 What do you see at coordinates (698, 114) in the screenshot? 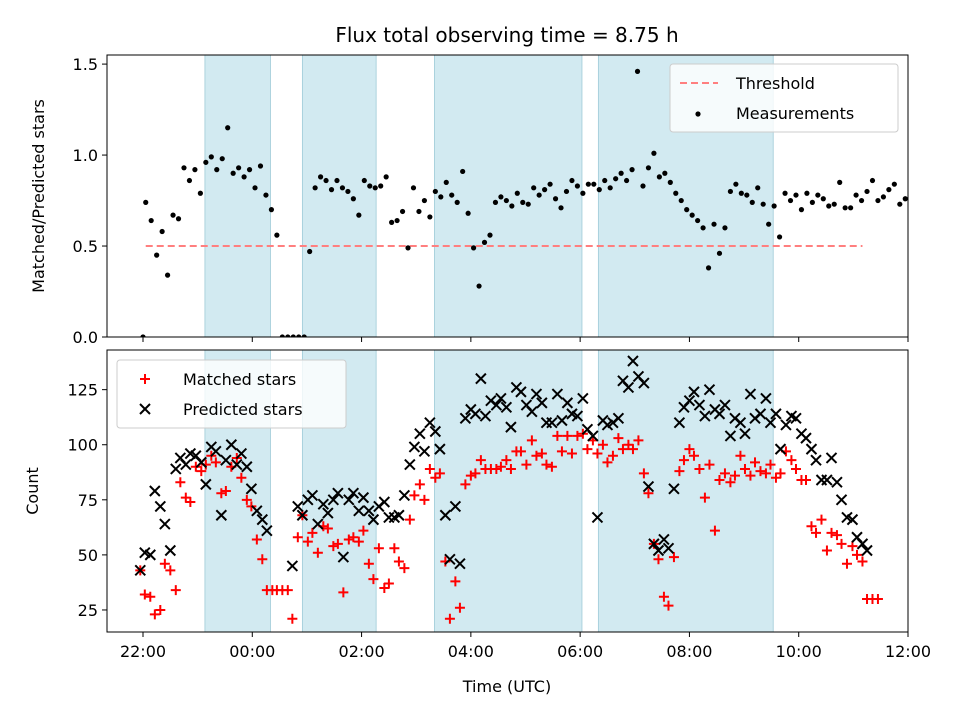
I see `legend-marker` at bounding box center [698, 114].